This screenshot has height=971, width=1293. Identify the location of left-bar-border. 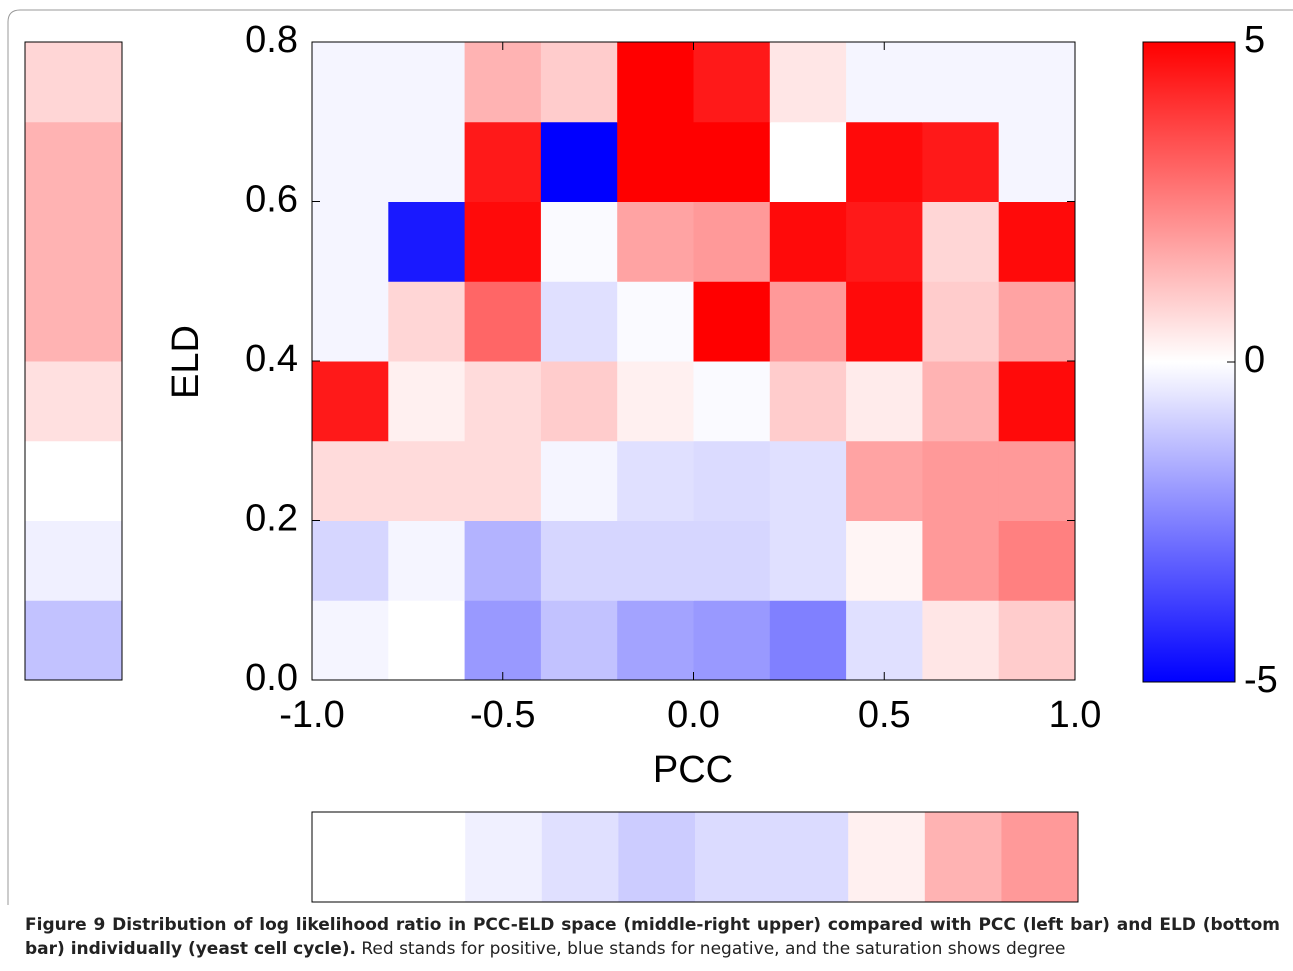
(73, 361).